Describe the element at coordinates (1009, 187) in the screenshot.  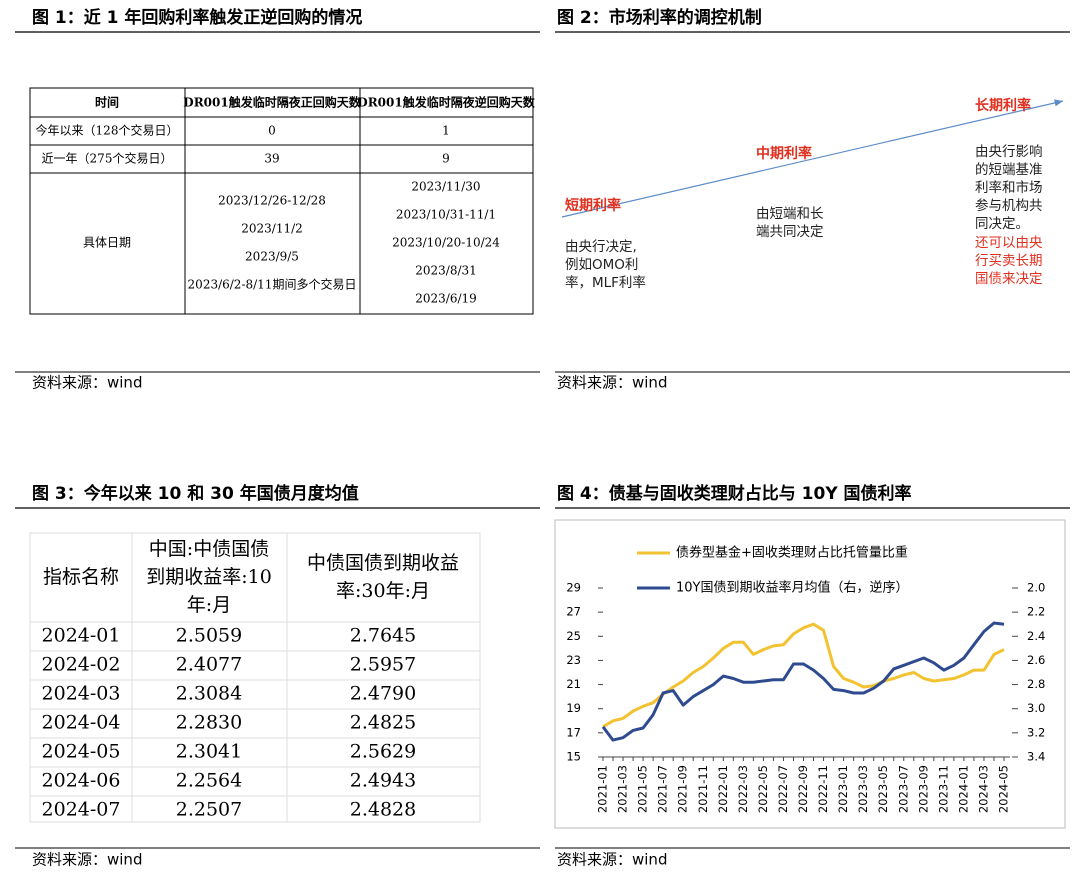
I see `node-text: 利率和市场` at that location.